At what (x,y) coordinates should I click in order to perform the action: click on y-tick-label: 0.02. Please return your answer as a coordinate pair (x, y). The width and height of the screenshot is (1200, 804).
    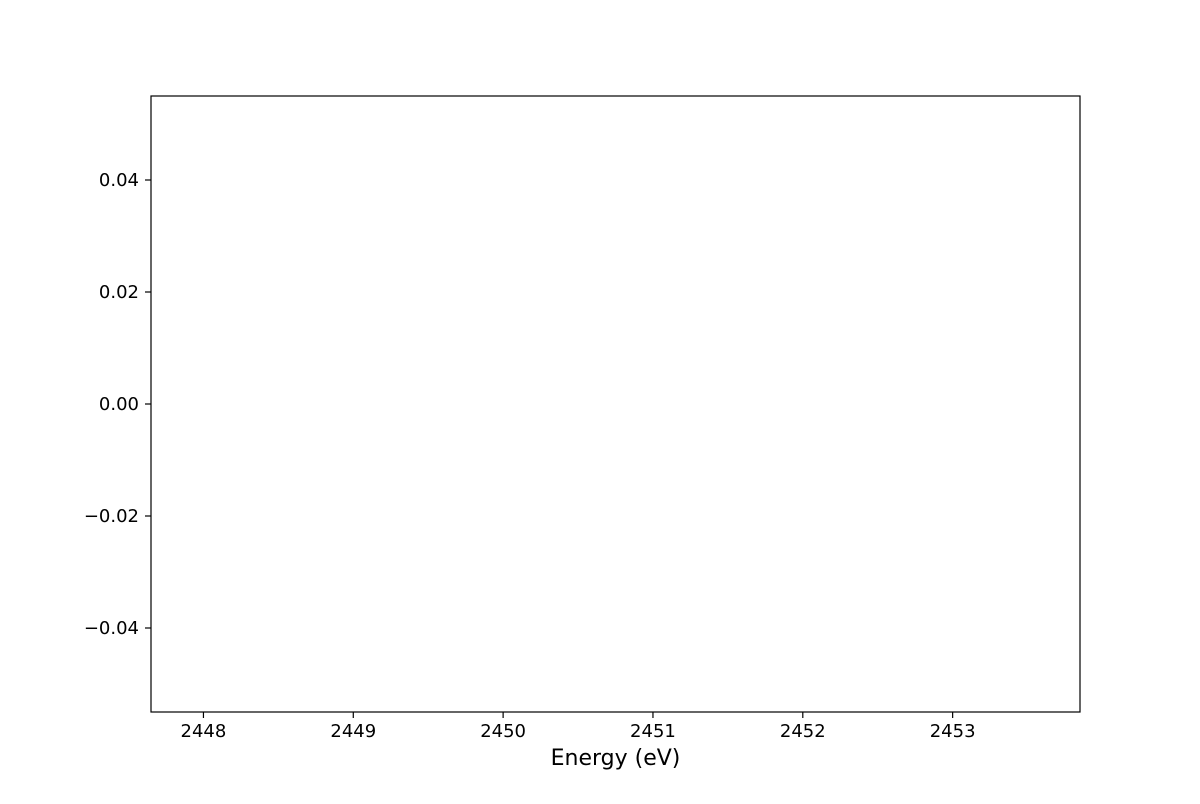
    Looking at the image, I should click on (119, 292).